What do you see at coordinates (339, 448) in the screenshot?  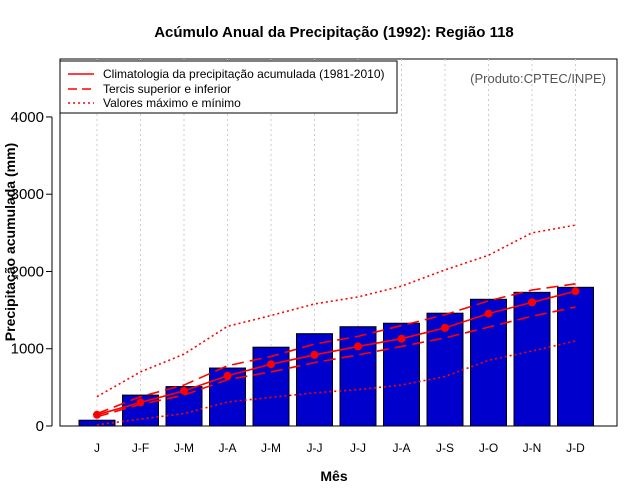 I see `x-axis: J J-F J-M J-A J-M J-J J-J J-A J-S J-O J-N J-D` at bounding box center [339, 448].